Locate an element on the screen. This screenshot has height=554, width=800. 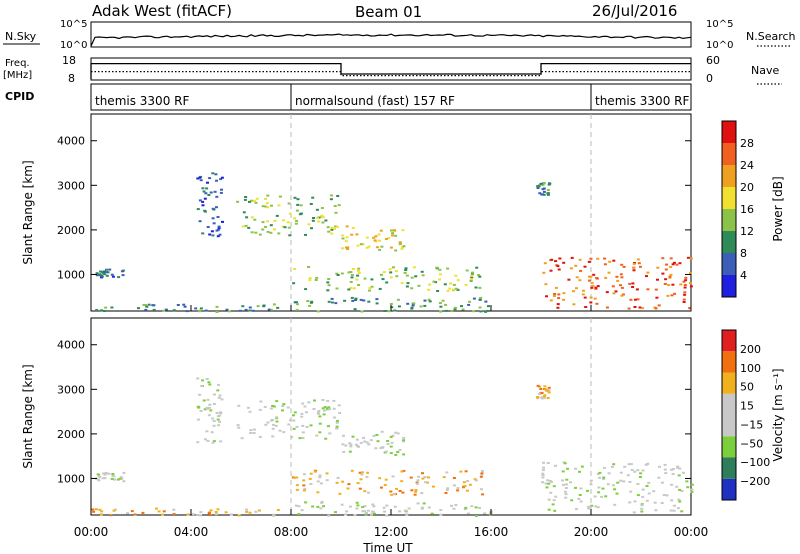
nsearch-label: N.Search is located at coordinates (771, 36).